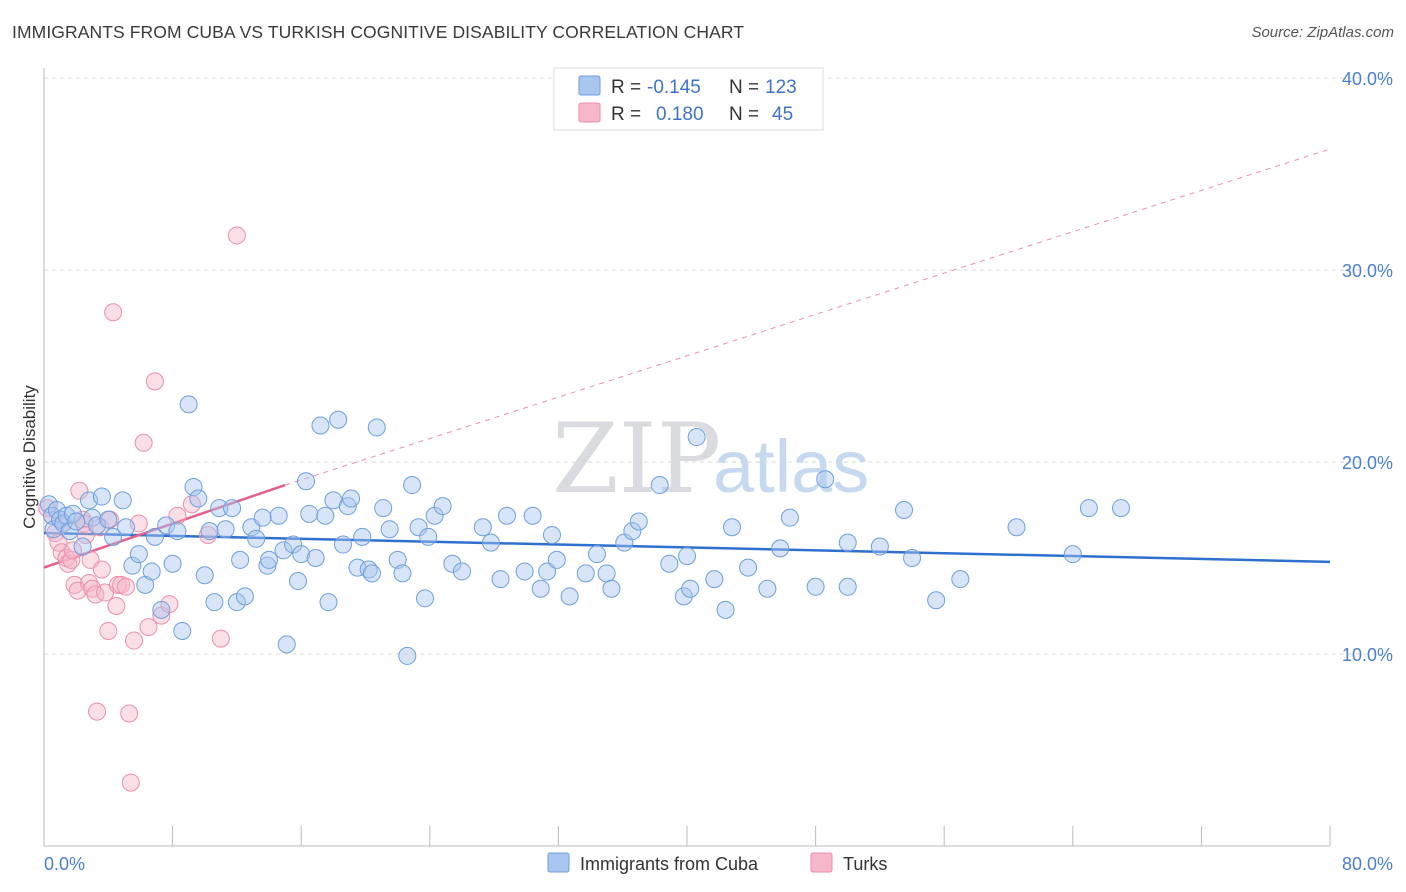 The height and width of the screenshot is (892, 1406). Describe the element at coordinates (636, 459) in the screenshot. I see `watermark-zip: ZIP` at that location.